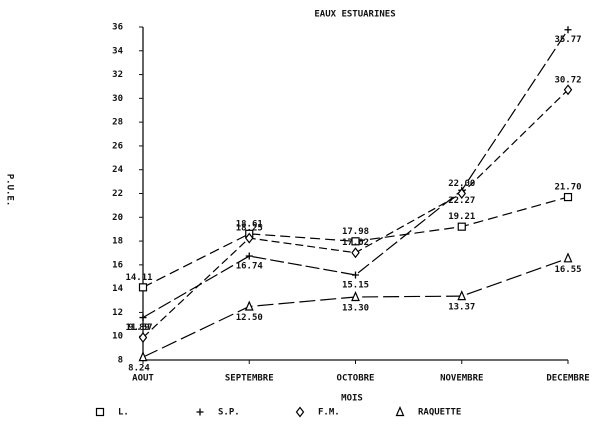 Image resolution: width=600 pixels, height=427 pixels. What do you see at coordinates (249, 379) in the screenshot?
I see `x-tick-label: SEPTEMBRE` at bounding box center [249, 379].